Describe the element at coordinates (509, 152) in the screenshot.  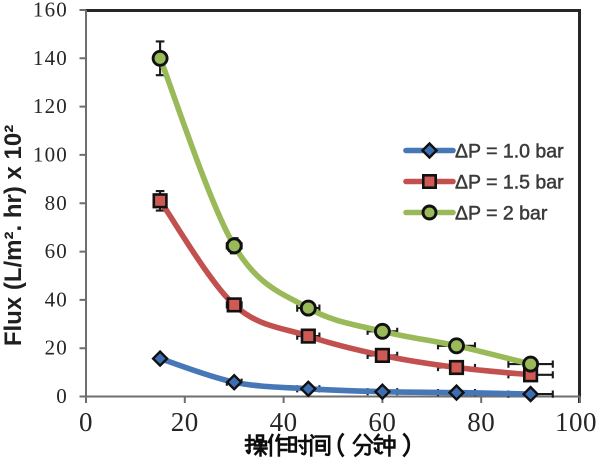
I see `svg-text: ΔP = 1.0 bar` at that location.